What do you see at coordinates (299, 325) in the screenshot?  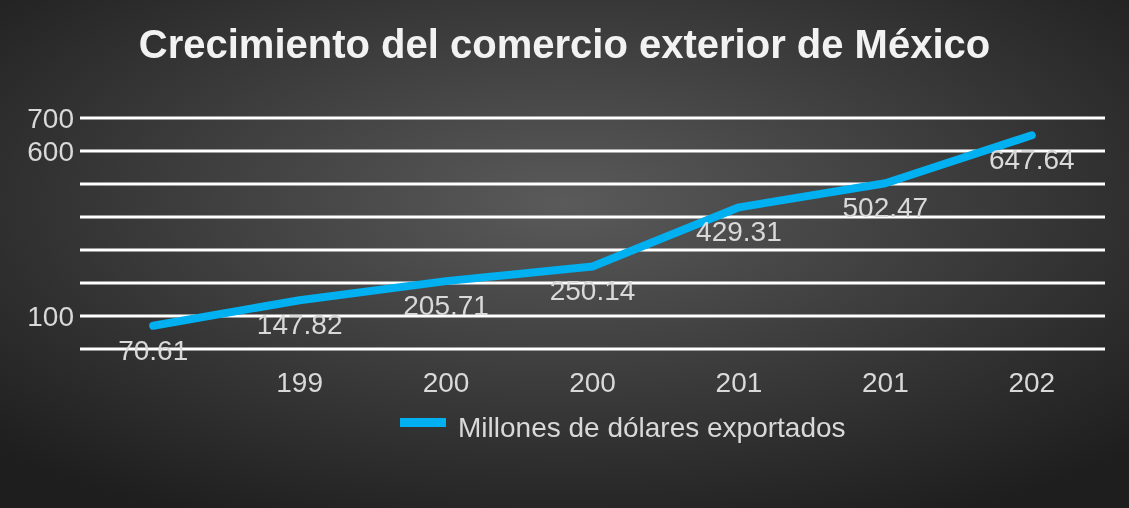 I see `data-label: 147.82` at bounding box center [299, 325].